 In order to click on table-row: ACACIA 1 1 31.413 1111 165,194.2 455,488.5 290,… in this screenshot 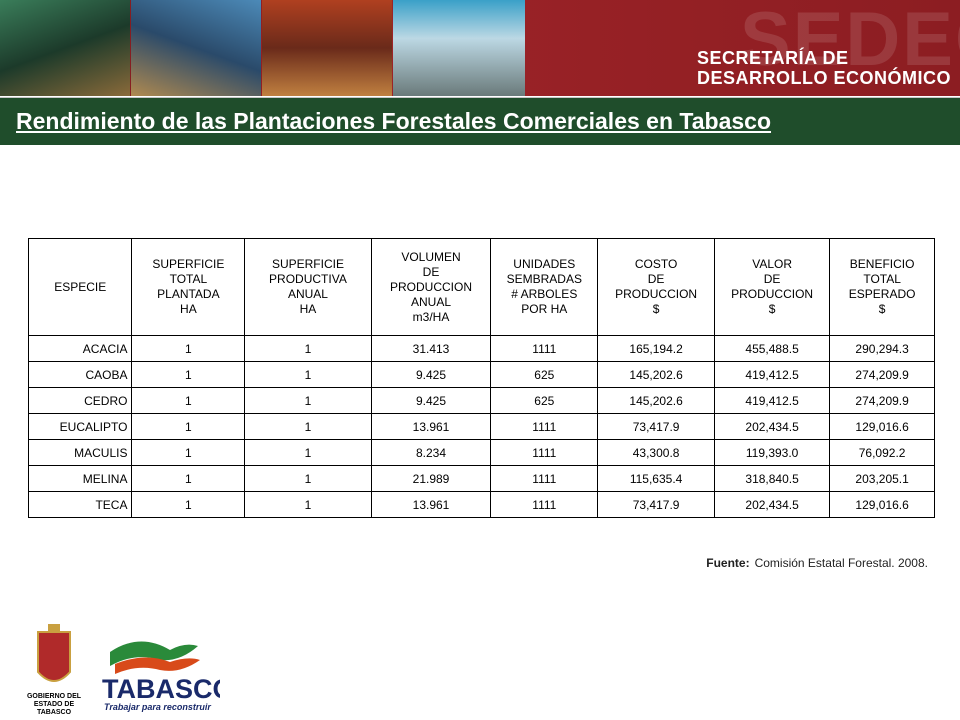, I will do `click(481, 348)`.